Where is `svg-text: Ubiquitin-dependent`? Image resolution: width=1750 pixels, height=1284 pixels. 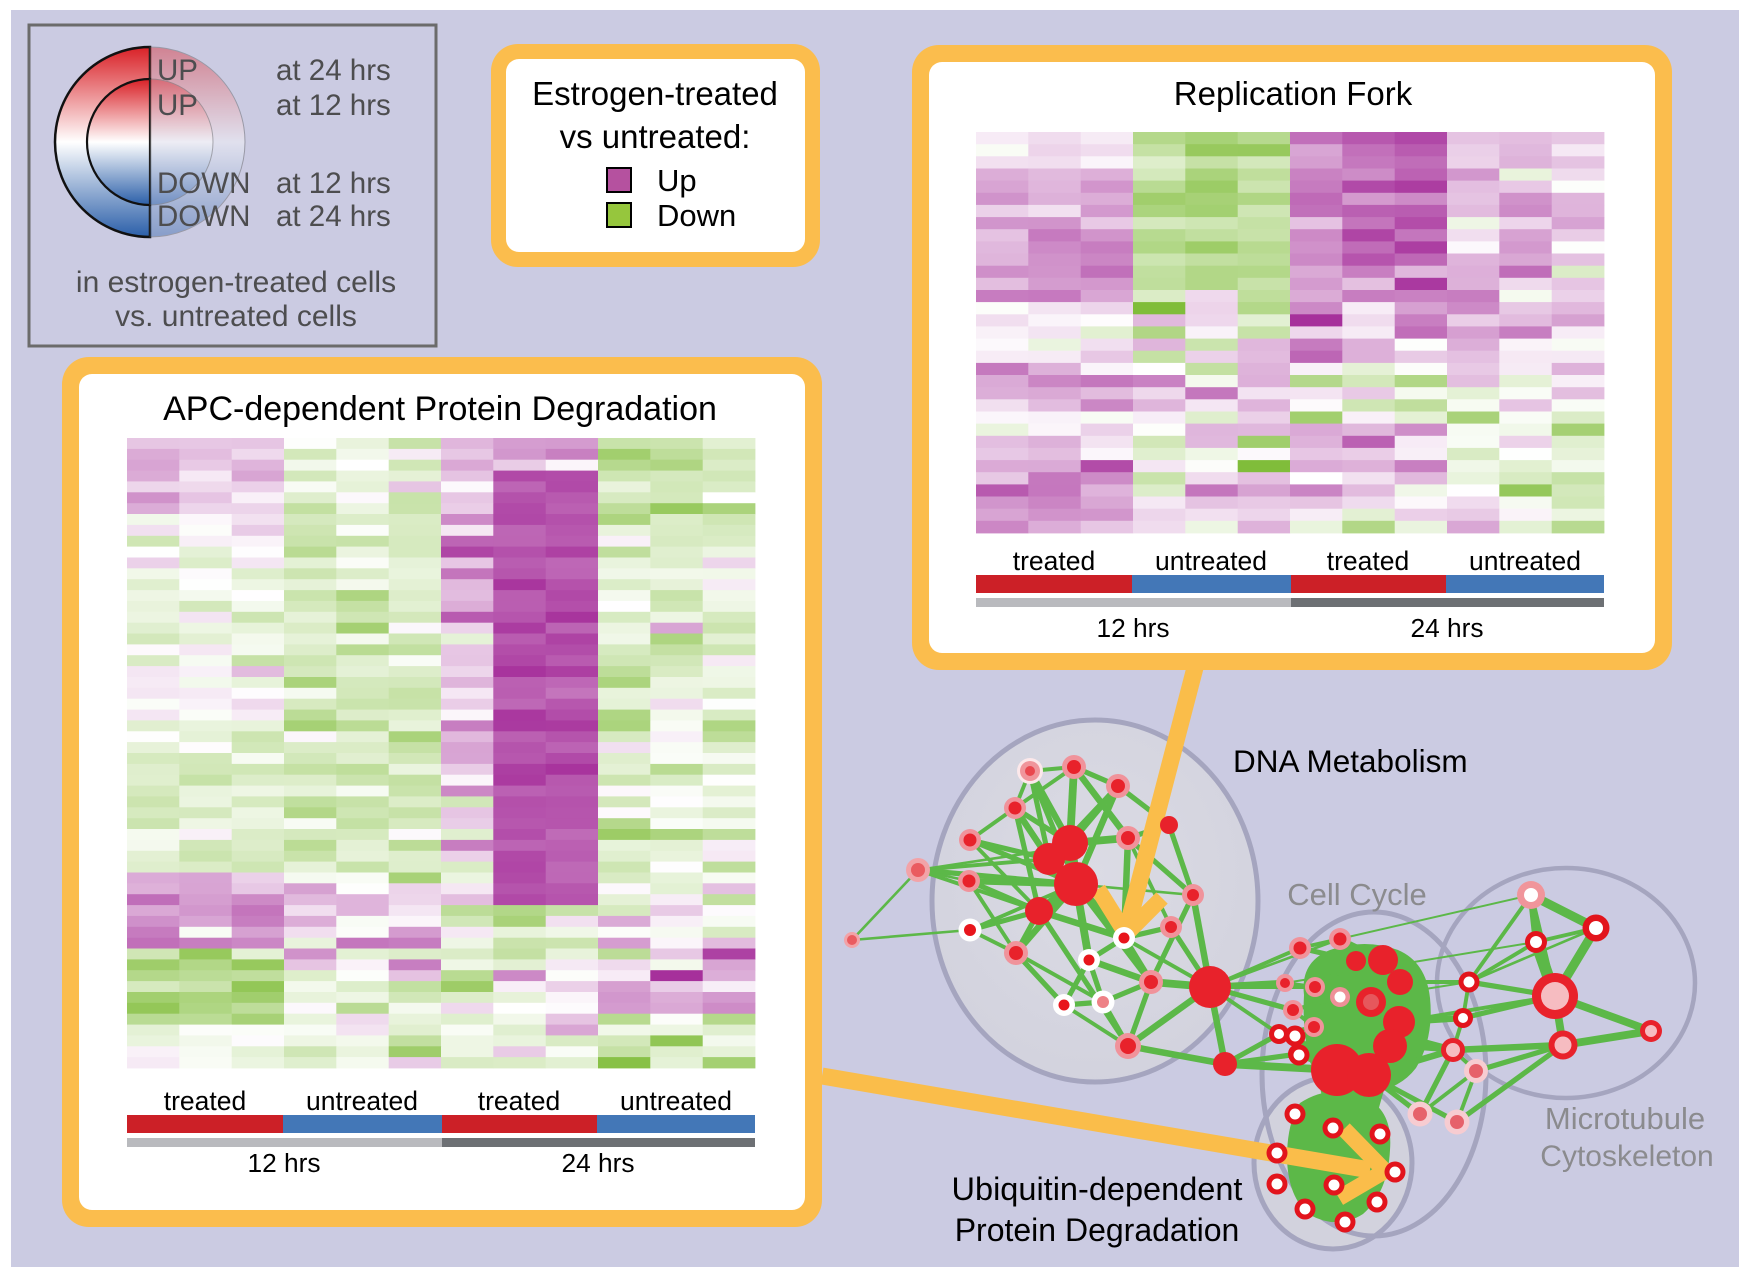 svg-text: Ubiquitin-dependent is located at coordinates (1097, 1189).